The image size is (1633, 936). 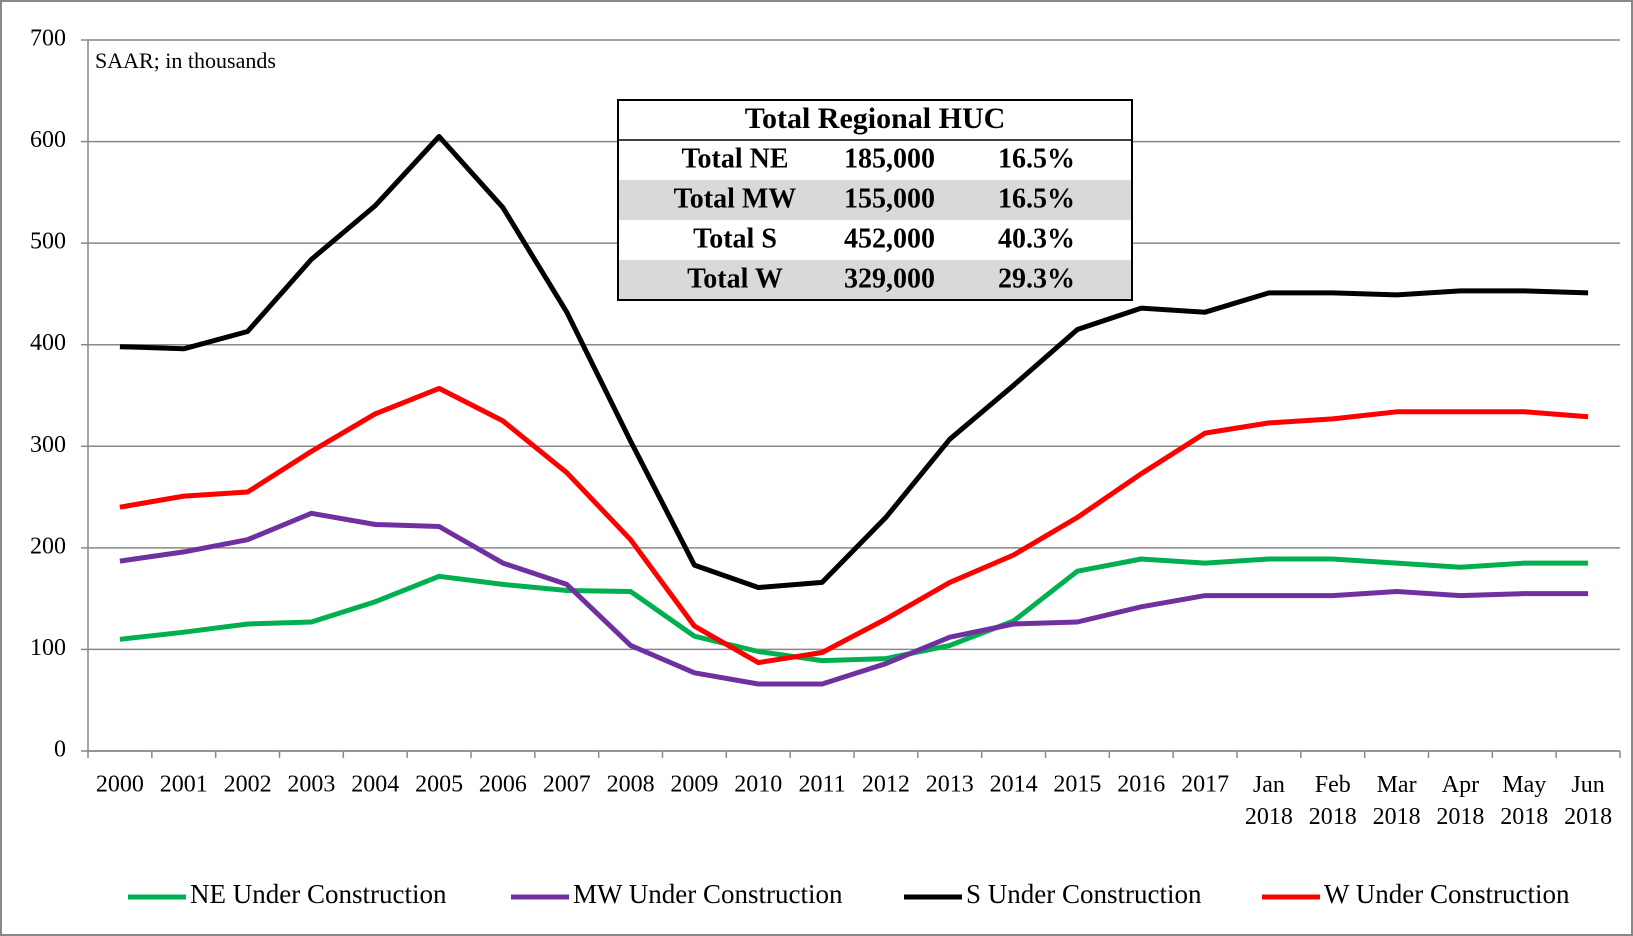 What do you see at coordinates (735, 278) in the screenshot?
I see `table-cell: Total W` at bounding box center [735, 278].